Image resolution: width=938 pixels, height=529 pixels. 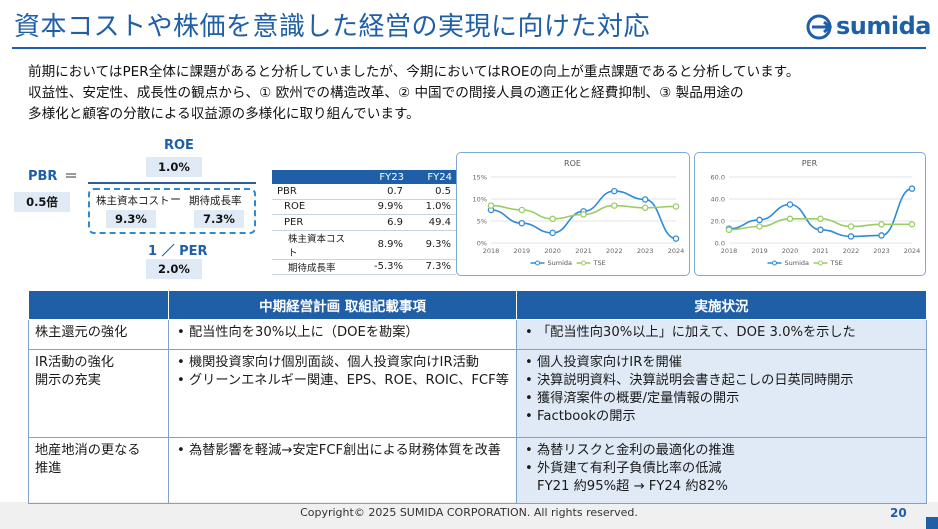 What do you see at coordinates (721, 381) in the screenshot?
I see `list-item: 決算説明資料、決算説明会書き起こしの日英同時開示` at bounding box center [721, 381].